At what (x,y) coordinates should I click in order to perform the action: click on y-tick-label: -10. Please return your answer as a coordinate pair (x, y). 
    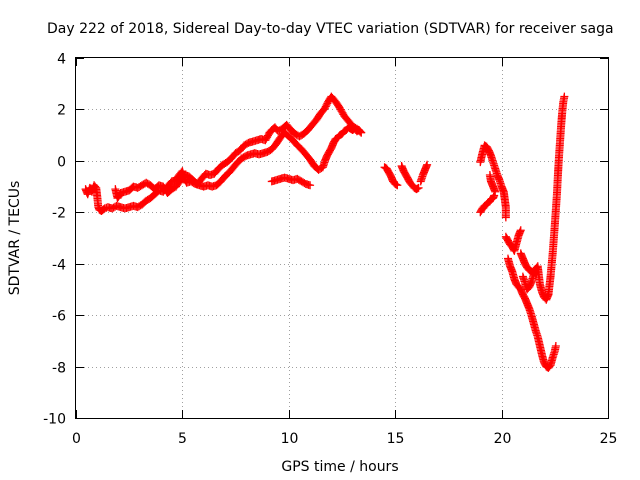
    Looking at the image, I should click on (54, 420).